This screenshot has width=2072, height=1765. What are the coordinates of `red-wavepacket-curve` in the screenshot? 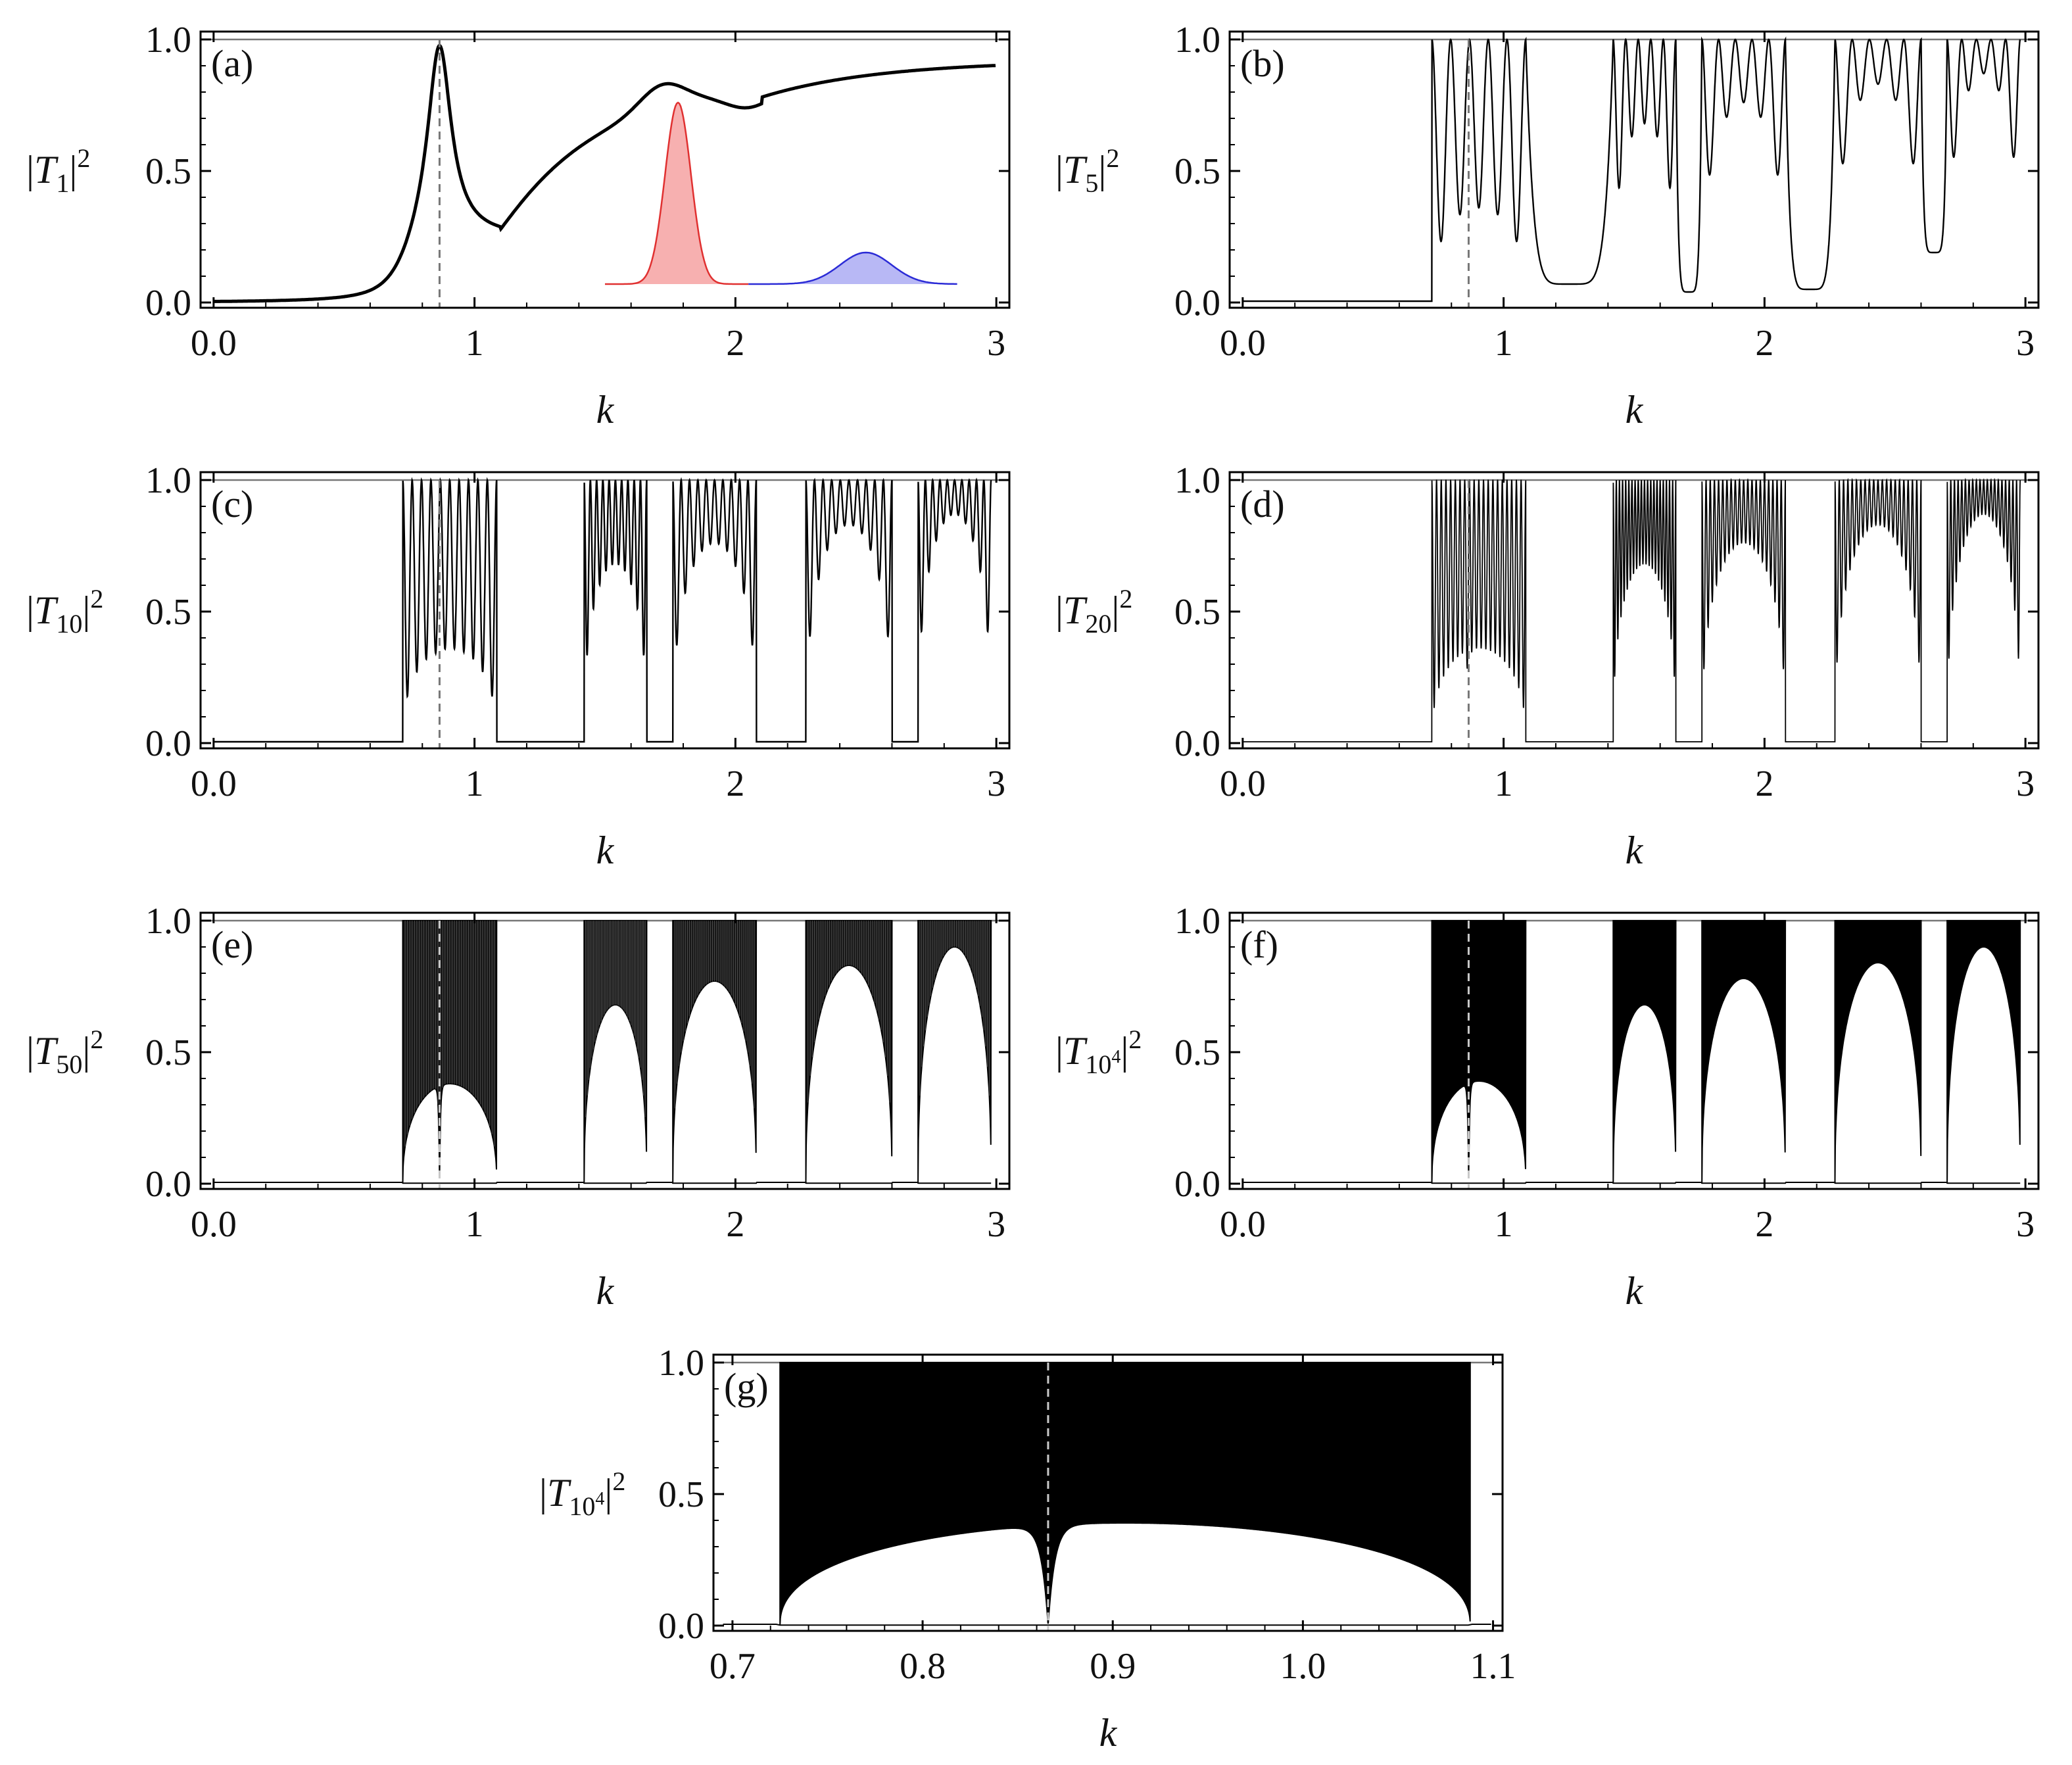 It's located at (677, 193).